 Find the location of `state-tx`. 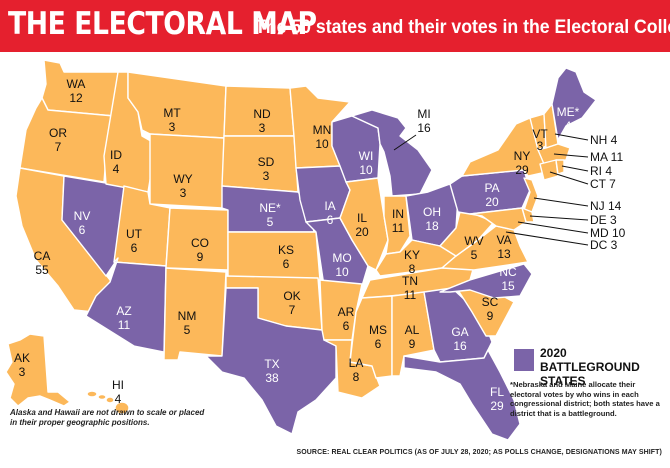

state-tx is located at coordinates (271, 361).